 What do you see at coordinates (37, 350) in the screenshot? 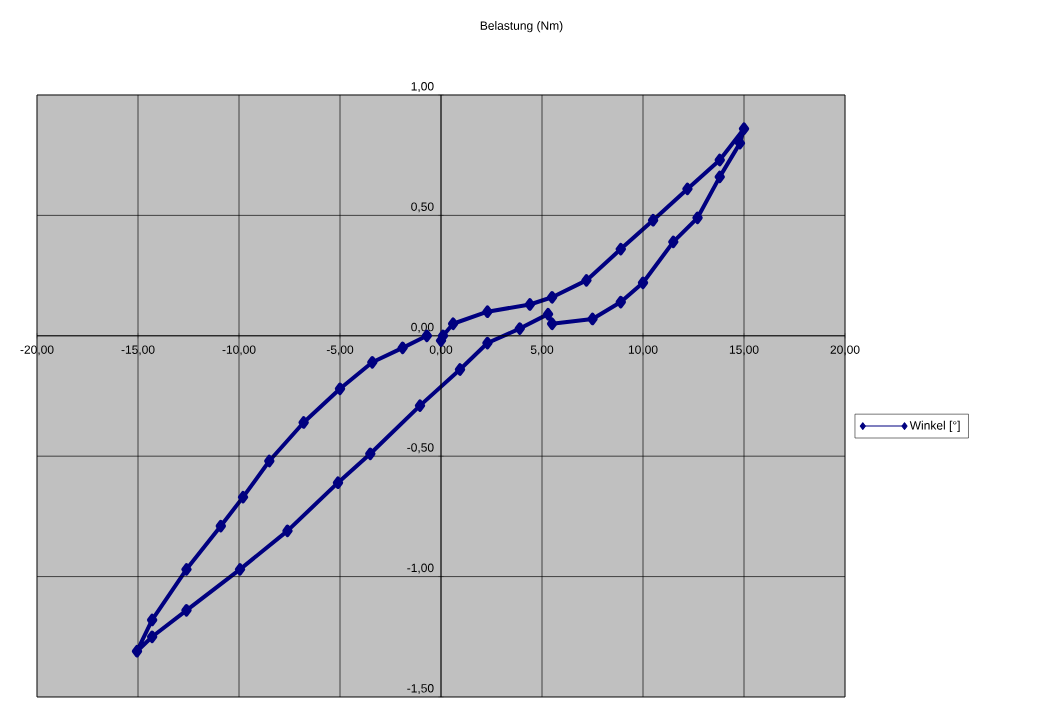
I see `x-tick-label: -20,00` at bounding box center [37, 350].